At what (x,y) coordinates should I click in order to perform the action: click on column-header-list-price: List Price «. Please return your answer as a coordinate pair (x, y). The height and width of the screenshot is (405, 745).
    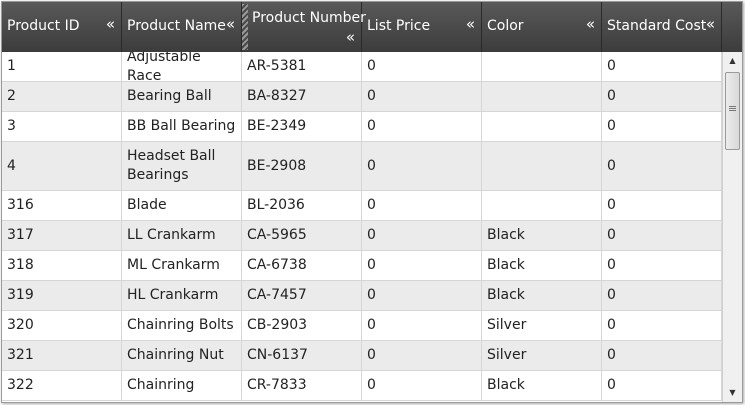
    Looking at the image, I should click on (422, 27).